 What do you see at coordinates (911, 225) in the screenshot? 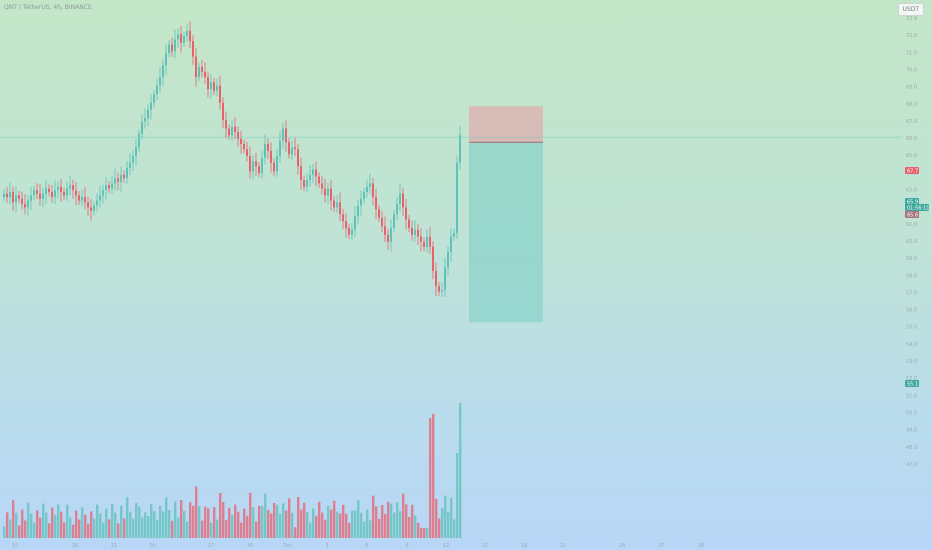
I see `price-tick-label: 61.0` at bounding box center [911, 225].